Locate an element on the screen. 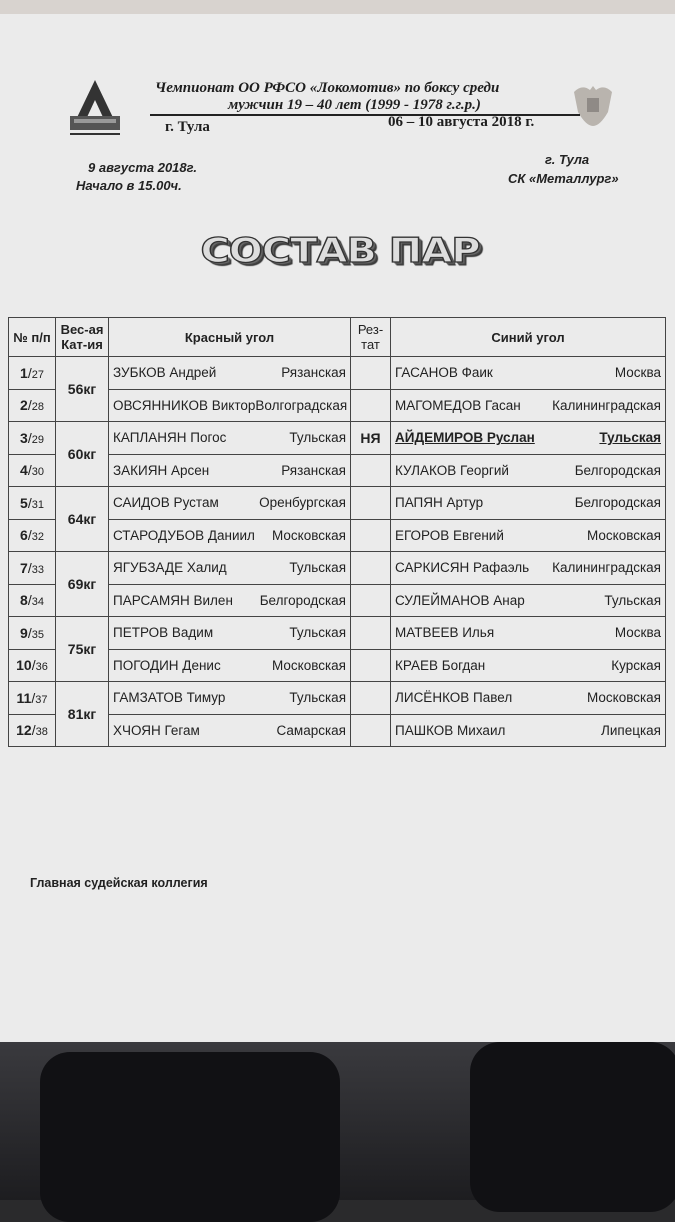  blue-boxer-name: ЕГОРОВ Евгений is located at coordinates (449, 535).